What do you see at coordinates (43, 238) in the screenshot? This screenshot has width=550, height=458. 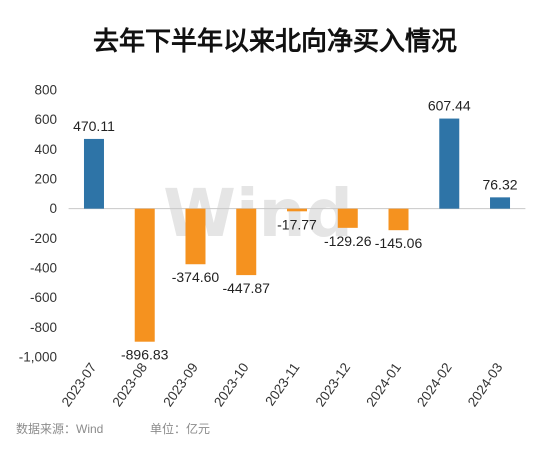 I see `y-tick-label: -200` at bounding box center [43, 238].